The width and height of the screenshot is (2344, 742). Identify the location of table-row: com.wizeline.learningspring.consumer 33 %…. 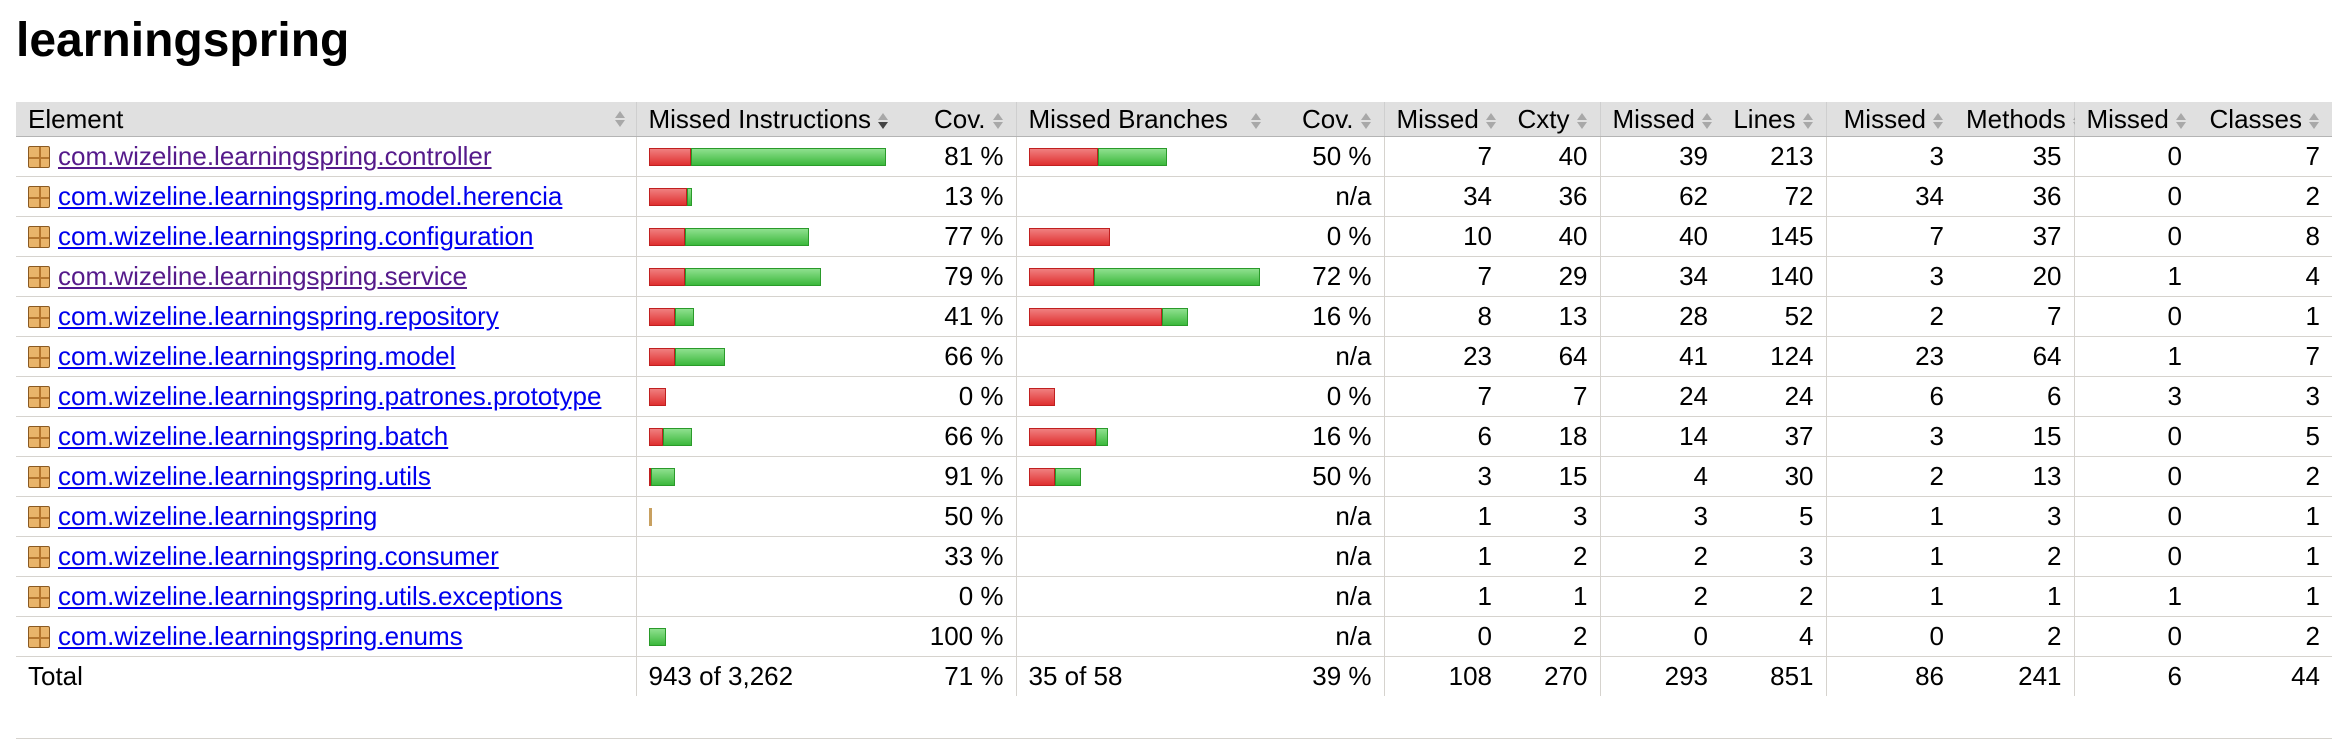
(1174, 556).